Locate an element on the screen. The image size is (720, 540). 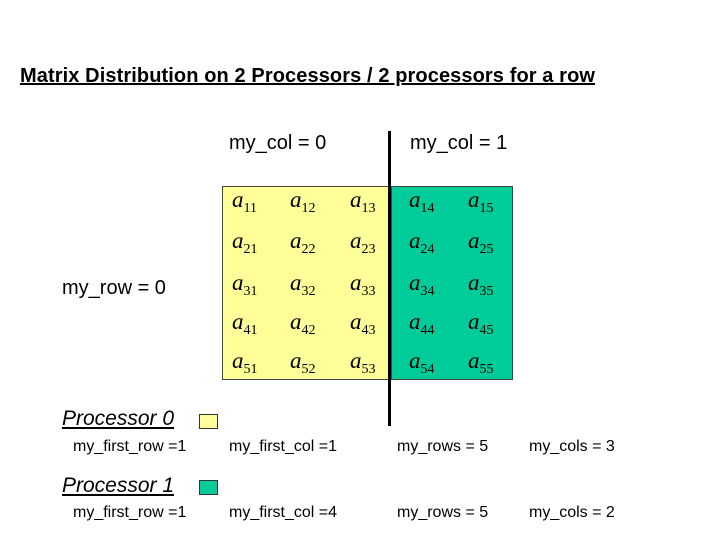
row-label: my_row = 0 is located at coordinates (114, 288).